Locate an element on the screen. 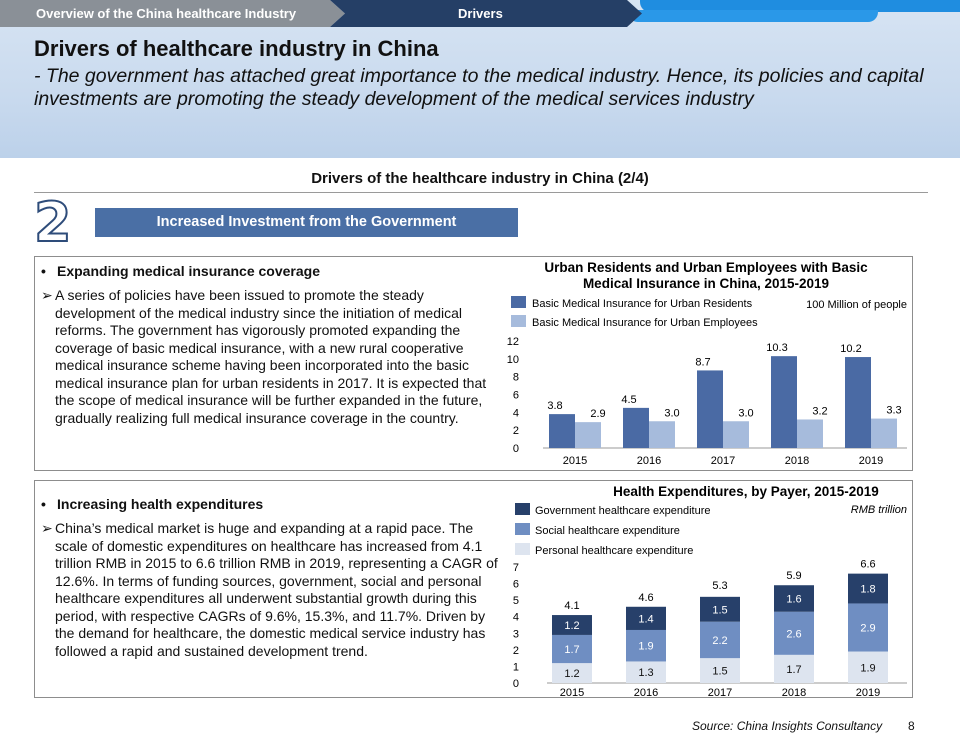  chart1-x-tick: 2019 is located at coordinates (871, 461).